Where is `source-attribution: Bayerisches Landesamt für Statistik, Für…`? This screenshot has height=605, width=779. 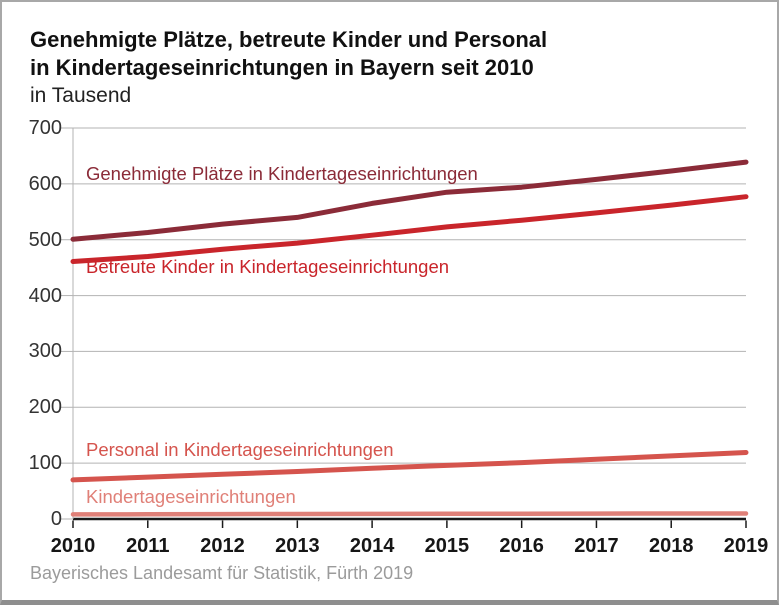
source-attribution: Bayerisches Landesamt für Statistik, Für… is located at coordinates (222, 573).